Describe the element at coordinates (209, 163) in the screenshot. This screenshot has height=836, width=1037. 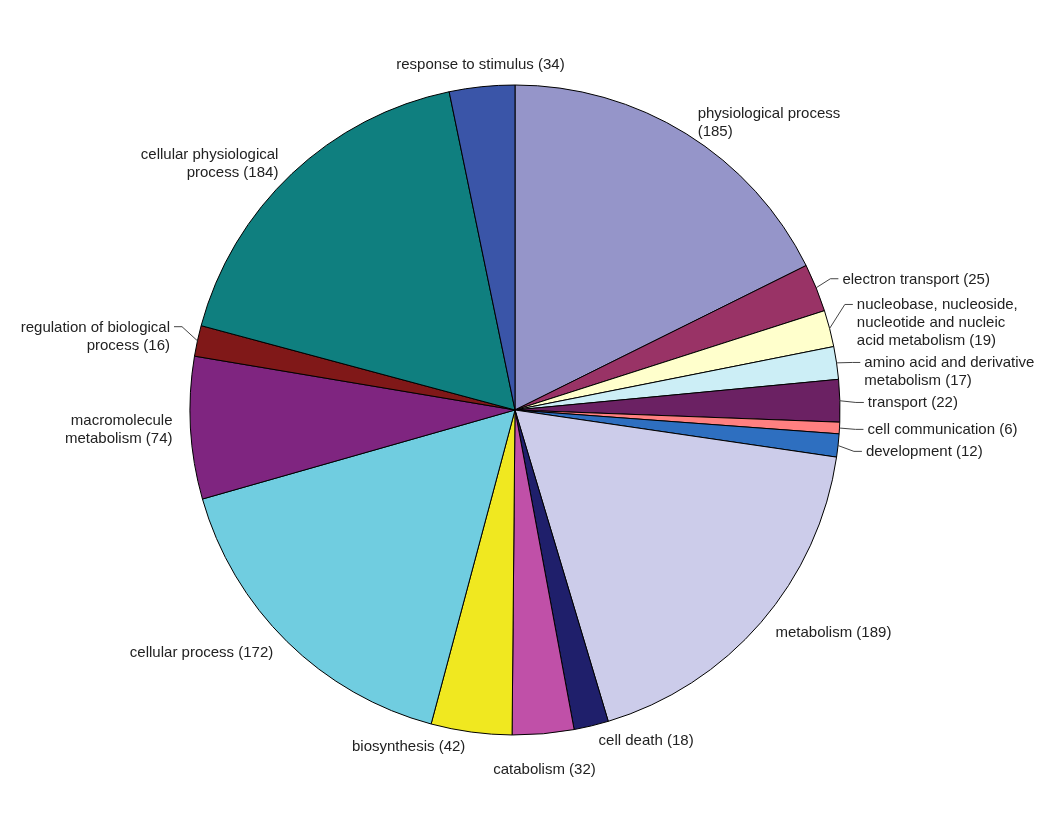
I see `slice-label: cellular physiological process (184)` at that location.